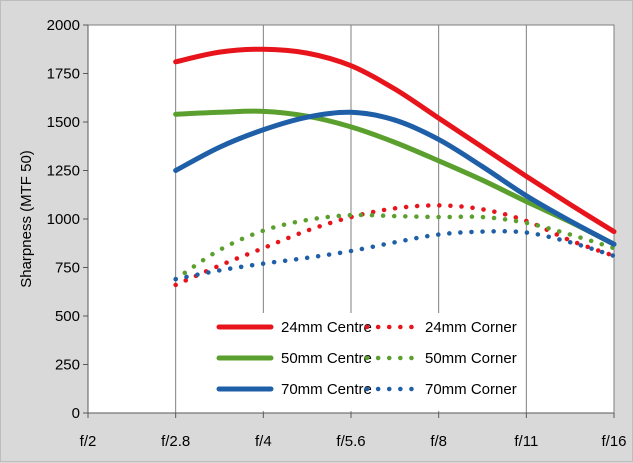 The image size is (633, 463). What do you see at coordinates (438, 441) in the screenshot?
I see `x-tick-label: f/8` at bounding box center [438, 441].